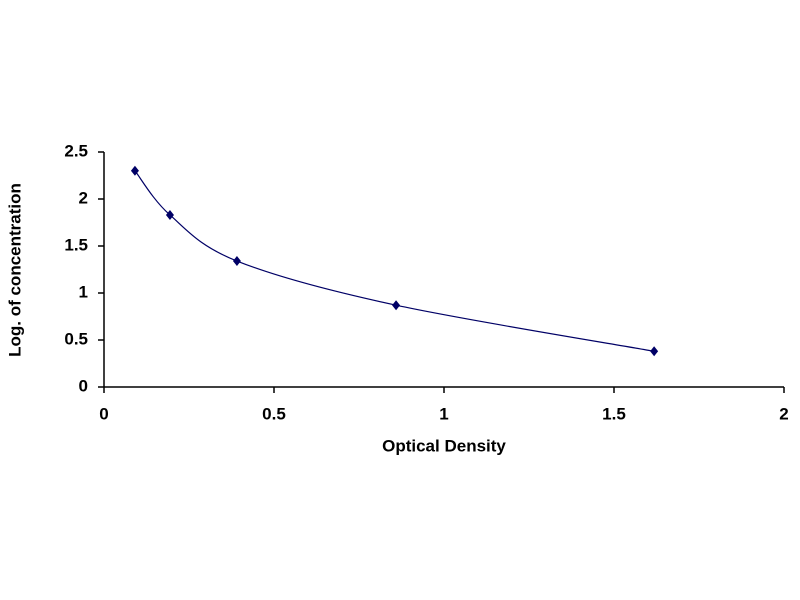  Describe the element at coordinates (614, 413) in the screenshot. I see `x-tick-label: 1.5` at that location.